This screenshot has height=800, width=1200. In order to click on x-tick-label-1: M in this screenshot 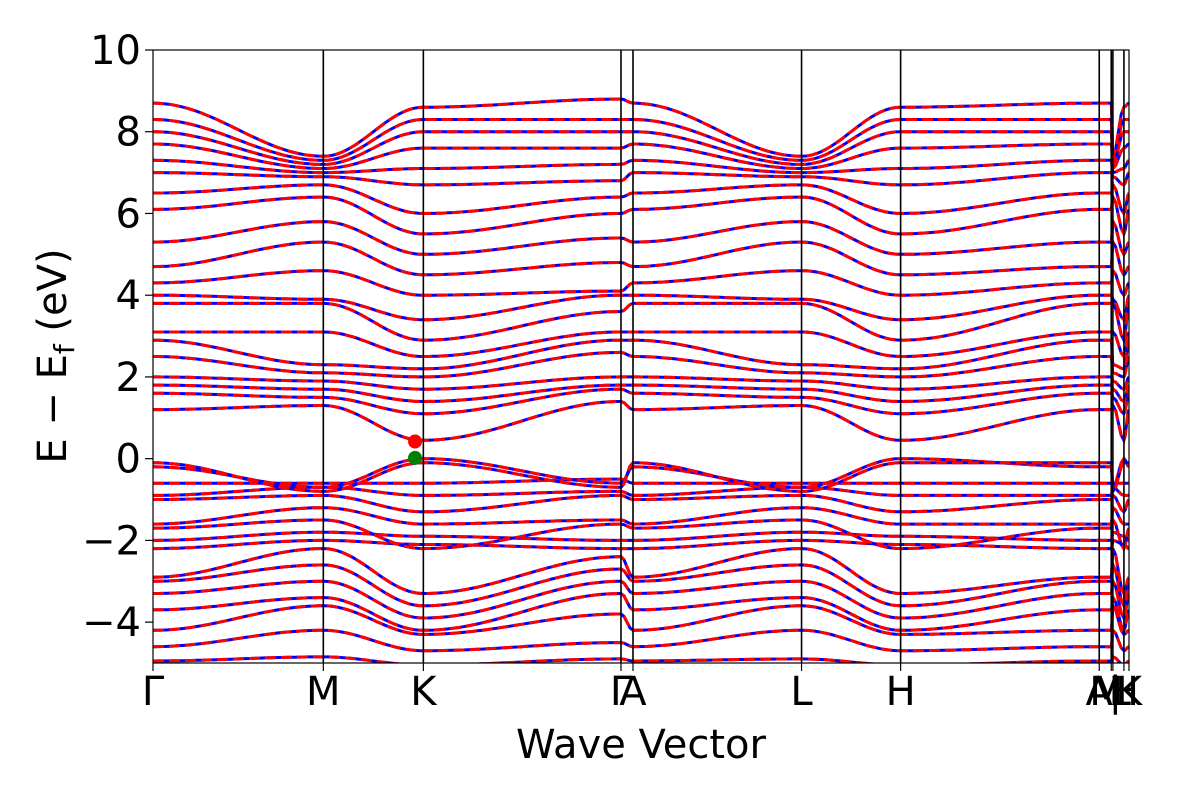, I will do `click(323, 692)`.